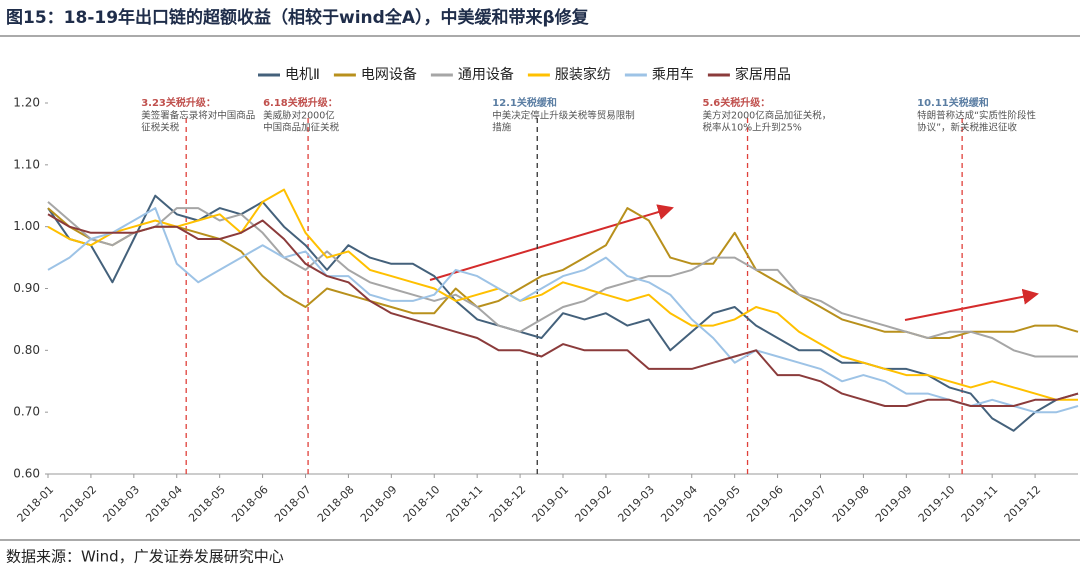  What do you see at coordinates (26, 164) in the screenshot?
I see `y-tick-label: 1.10` at bounding box center [26, 164].